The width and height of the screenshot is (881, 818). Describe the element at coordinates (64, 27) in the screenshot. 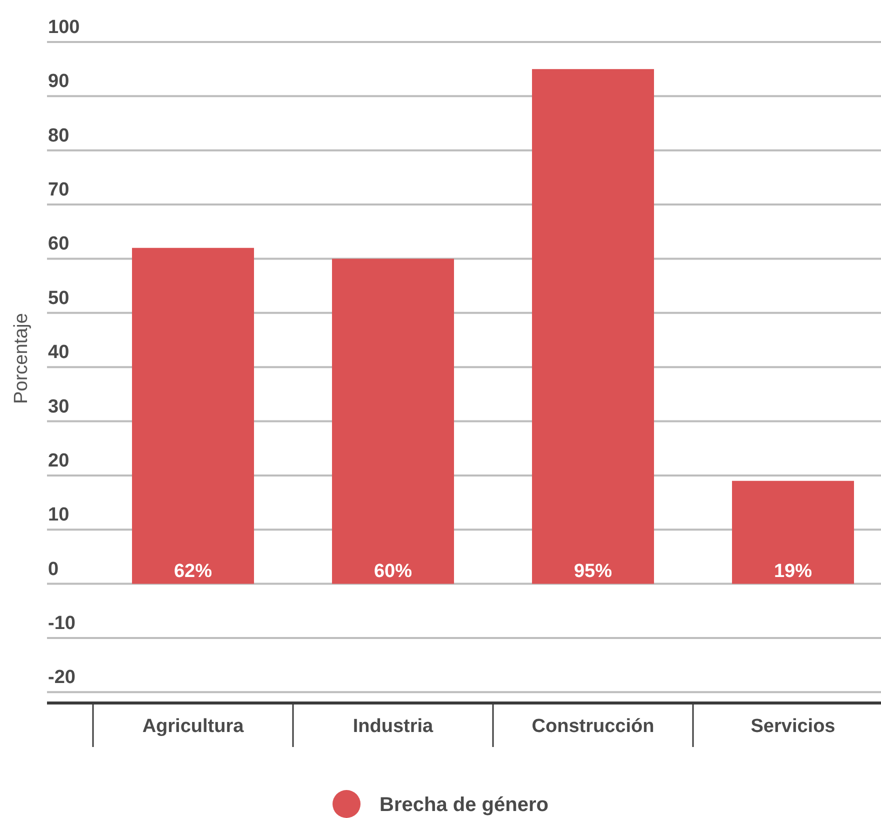

I see `y-tick-label: 100` at that location.